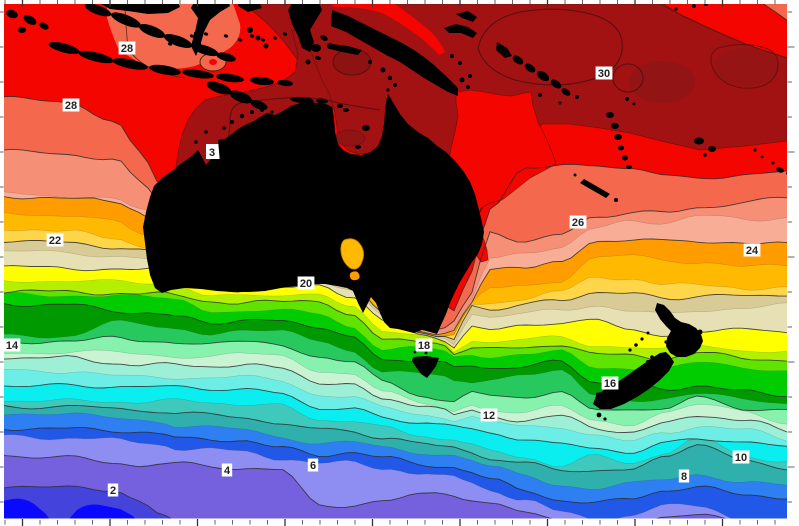 The image size is (799, 526). I want to click on svg-text: 2, so click(113, 491).